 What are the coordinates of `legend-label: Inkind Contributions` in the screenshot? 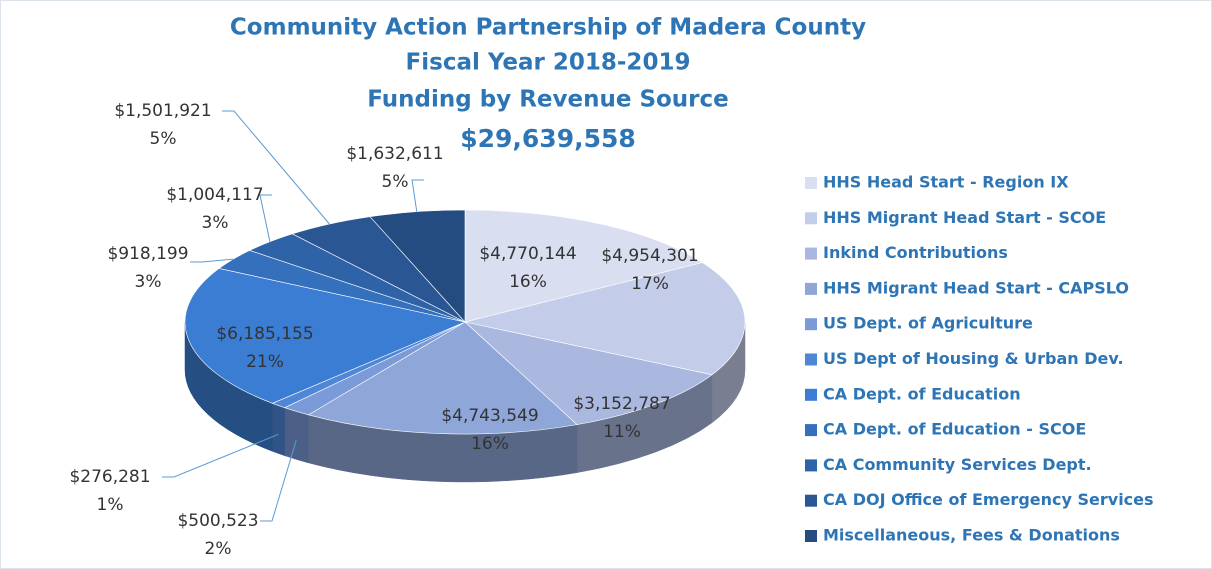 It's located at (915, 252).